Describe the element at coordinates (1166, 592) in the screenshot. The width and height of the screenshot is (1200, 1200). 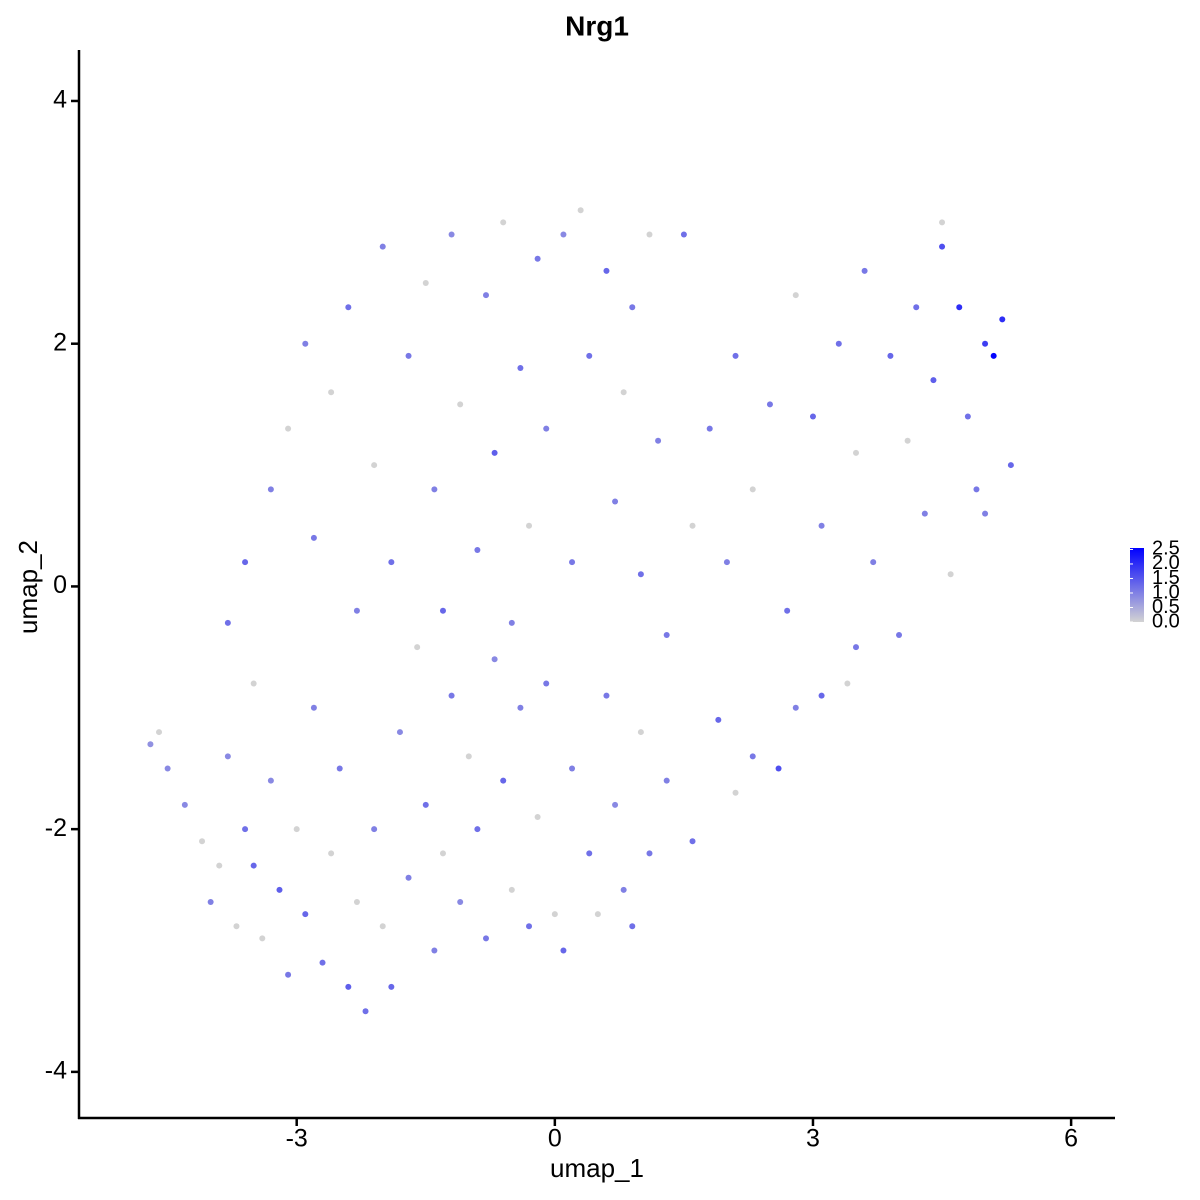
I see `colorbar-tick-label: 1.0` at that location.